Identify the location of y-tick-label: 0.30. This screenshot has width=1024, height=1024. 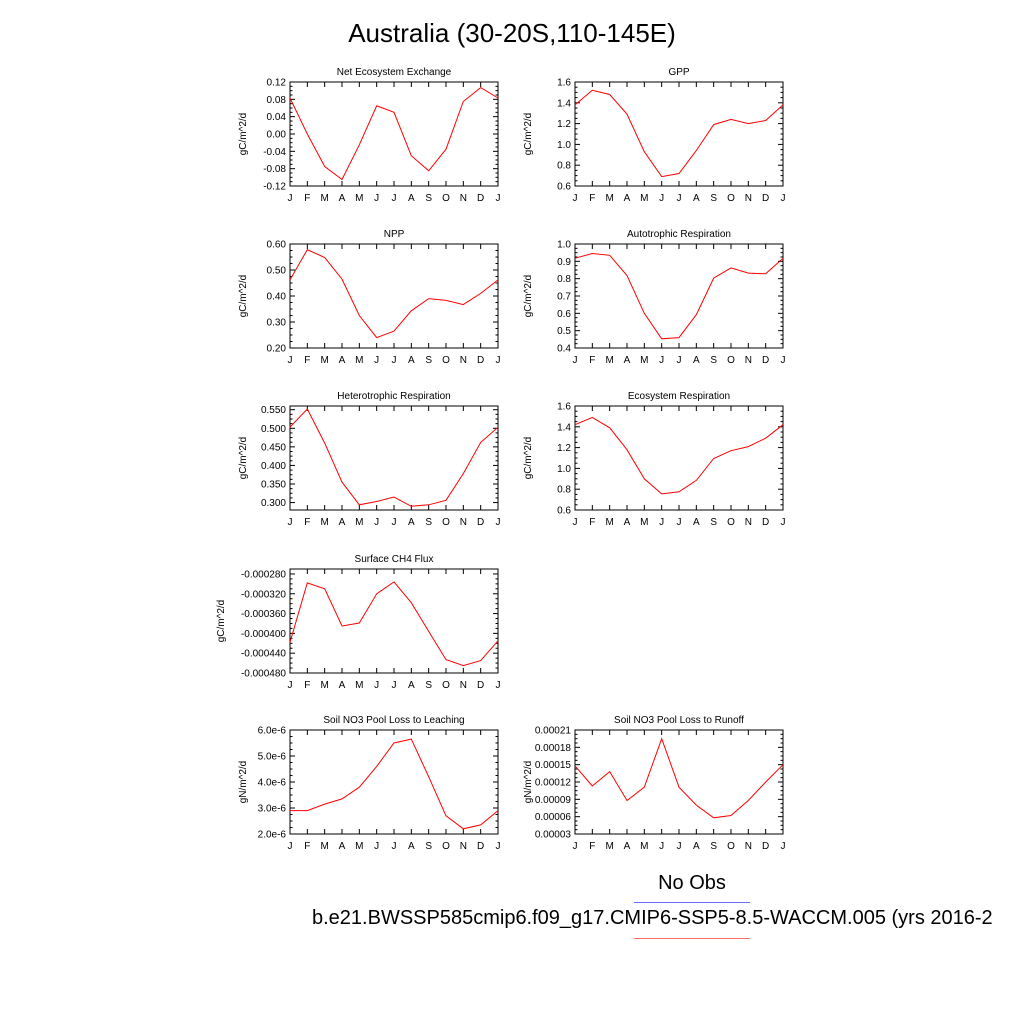
(277, 323).